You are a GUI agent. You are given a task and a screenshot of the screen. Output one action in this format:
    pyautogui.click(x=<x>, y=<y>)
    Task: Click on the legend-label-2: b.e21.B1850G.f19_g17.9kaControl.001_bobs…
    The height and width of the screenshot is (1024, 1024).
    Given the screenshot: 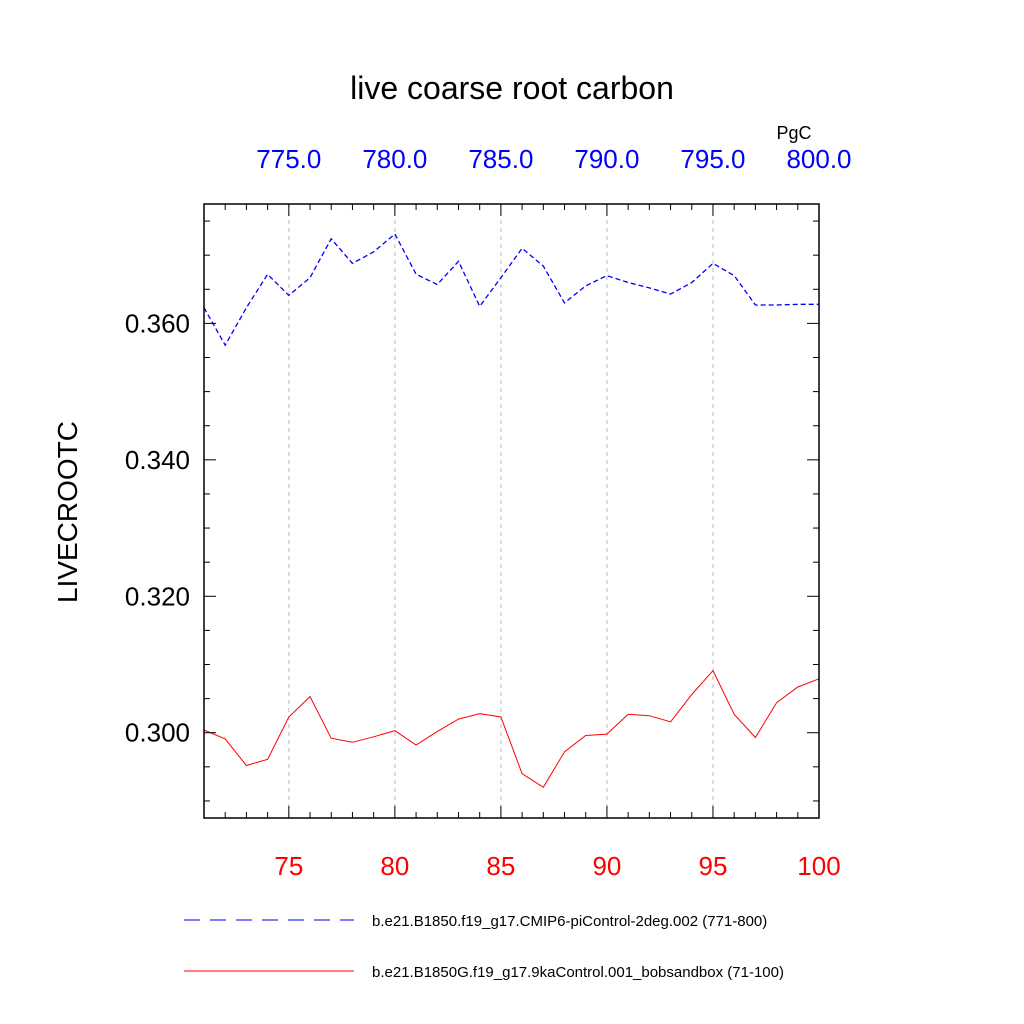 What is the action you would take?
    pyautogui.click(x=578, y=972)
    